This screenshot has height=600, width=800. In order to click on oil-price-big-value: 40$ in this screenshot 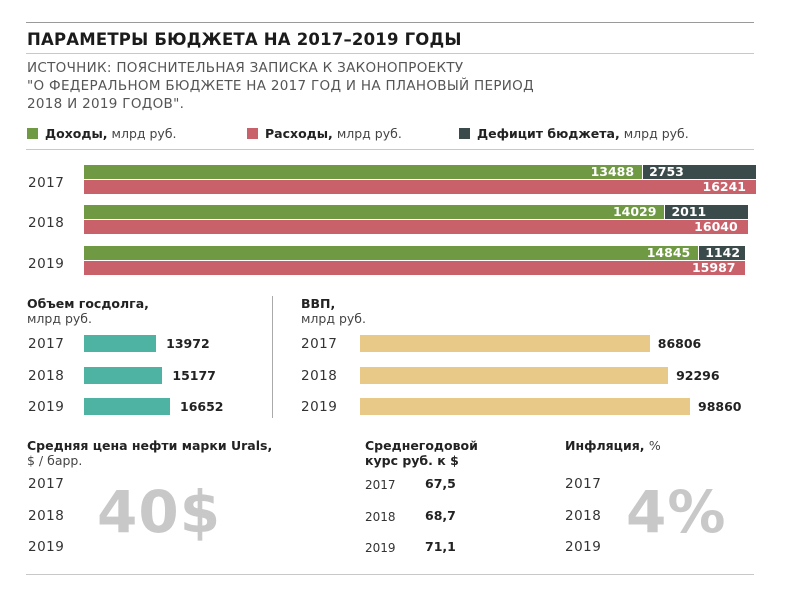, I will do `click(159, 512)`.